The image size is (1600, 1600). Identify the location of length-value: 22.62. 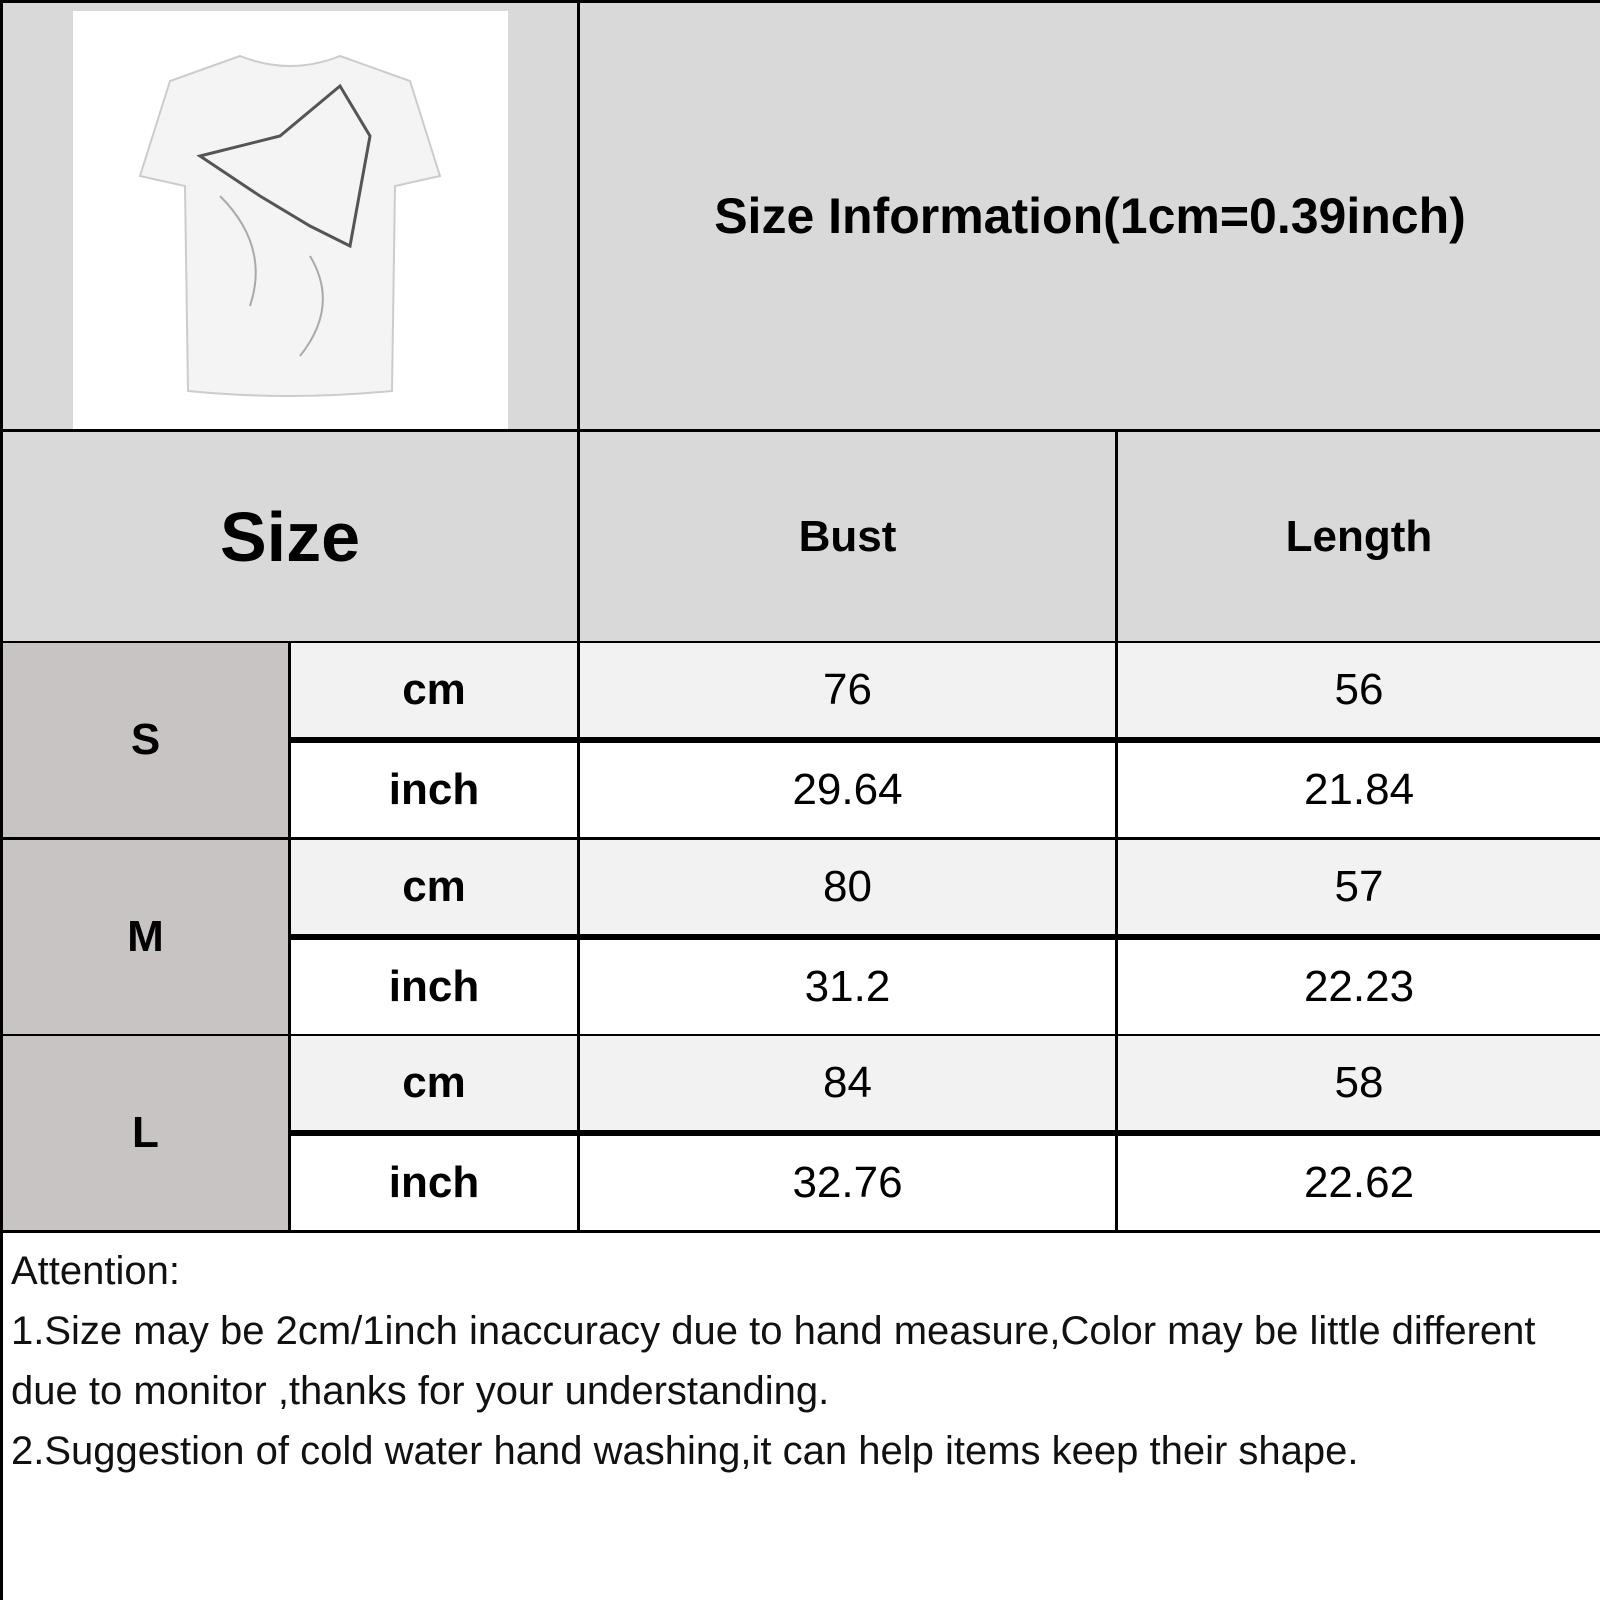
(1359, 1183).